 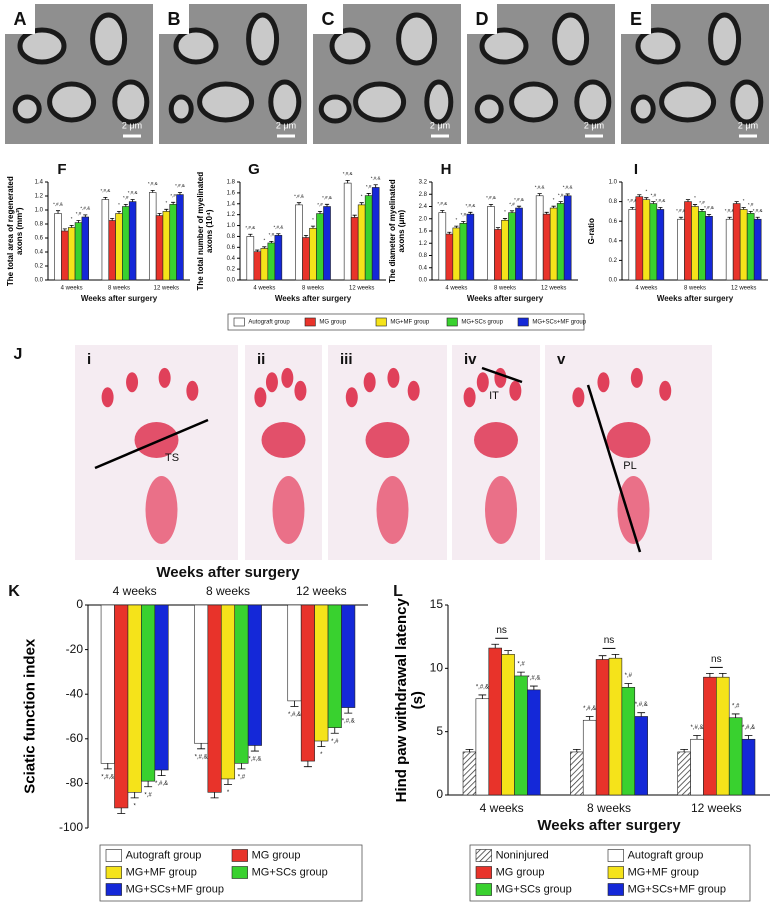 What do you see at coordinates (398, 591) in the screenshot?
I see `panel-label: L` at bounding box center [398, 591].